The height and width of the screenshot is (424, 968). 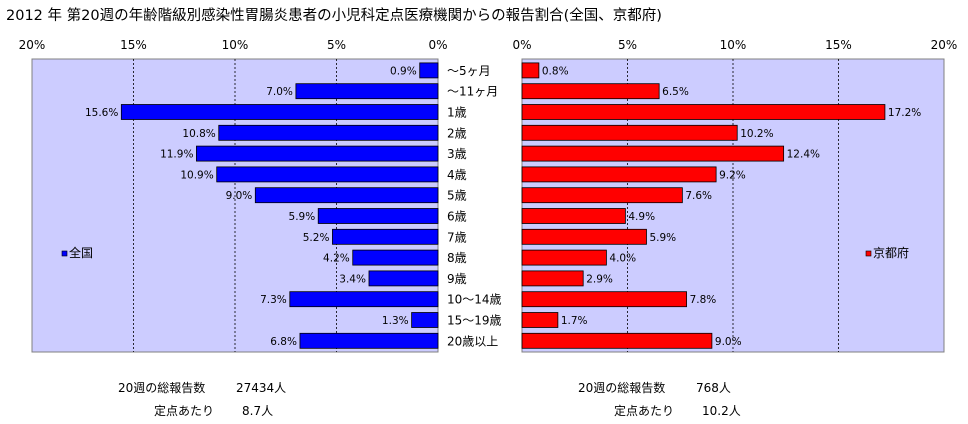 What do you see at coordinates (235, 45) in the screenshot?
I see `x-tick-label-national: 10%` at bounding box center [235, 45].